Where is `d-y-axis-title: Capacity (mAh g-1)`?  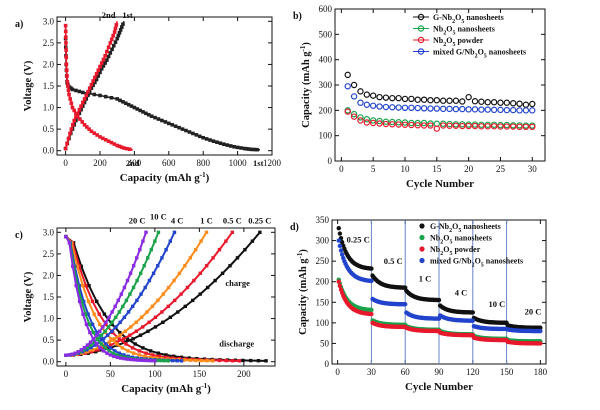
d-y-axis-title: Capacity (mAh g-1) is located at coordinates (302, 292).